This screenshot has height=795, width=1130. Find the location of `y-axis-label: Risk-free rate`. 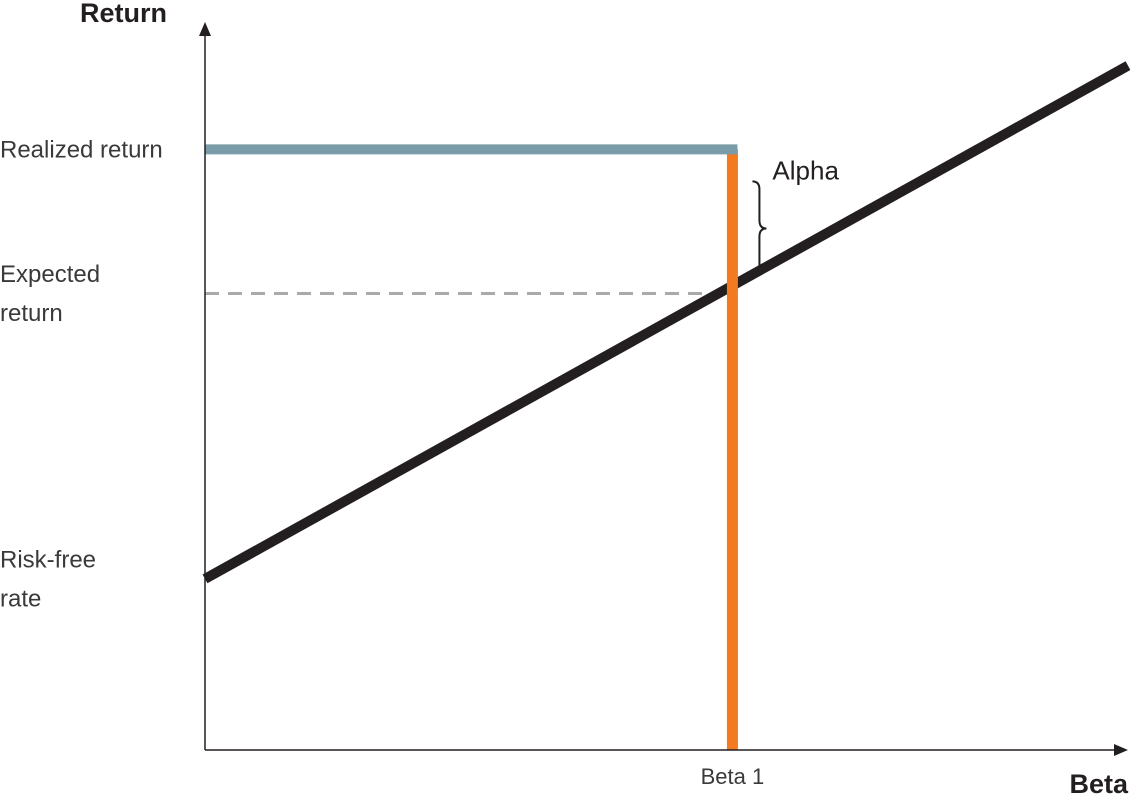

y-axis-label: Risk-free rate is located at coordinates (48, 579).